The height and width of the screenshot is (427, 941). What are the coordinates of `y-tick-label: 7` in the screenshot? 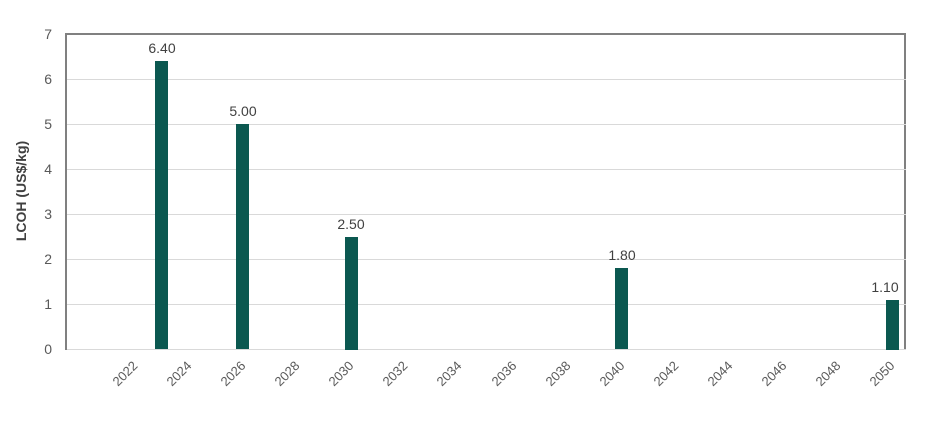 It's located at (48, 34).